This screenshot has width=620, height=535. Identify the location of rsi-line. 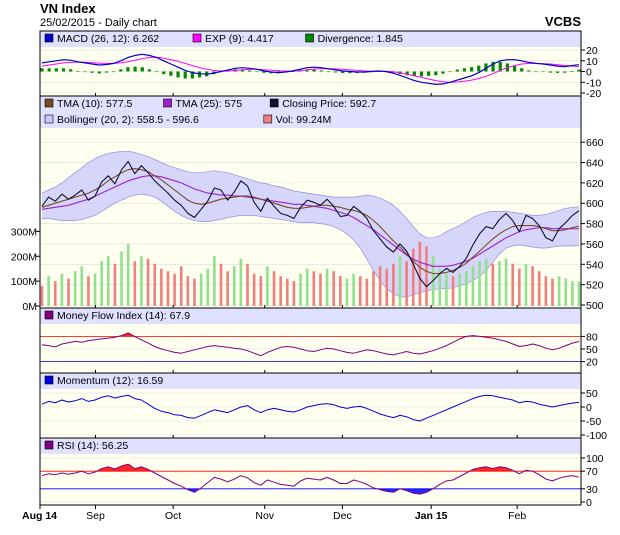
(310, 479).